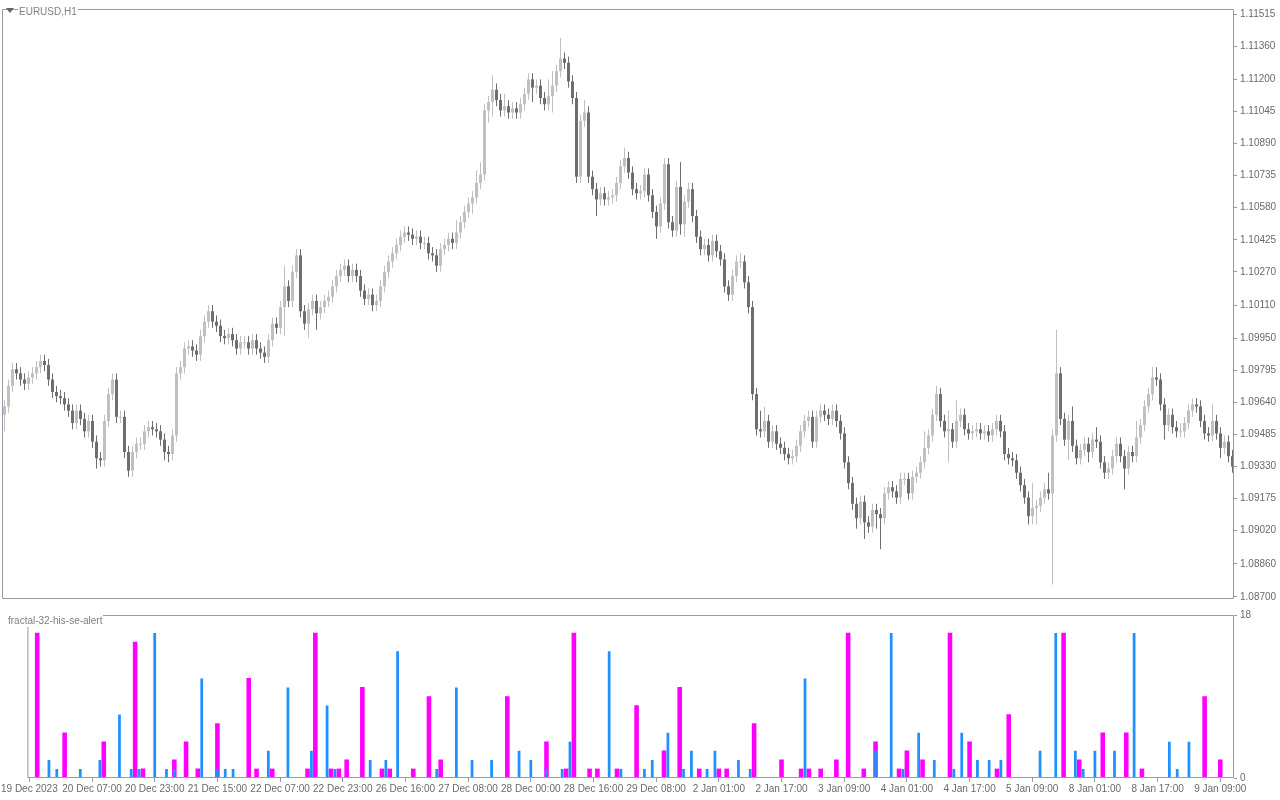 The image size is (1280, 800). I want to click on y-tick-label: 1.09795, so click(1258, 369).